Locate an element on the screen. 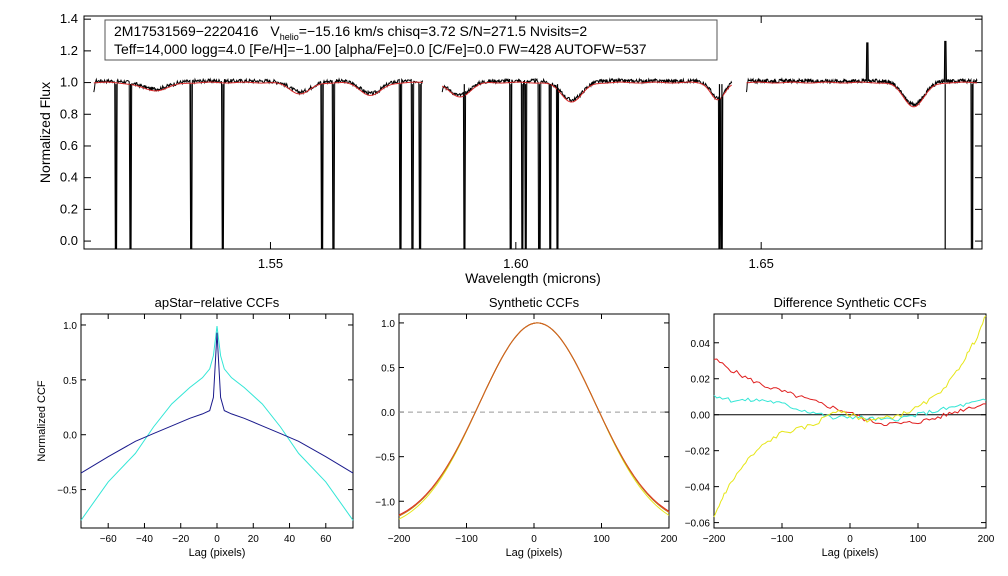 The width and height of the screenshot is (1008, 576). difference_ccf-xtick-label: −200 is located at coordinates (714, 539).